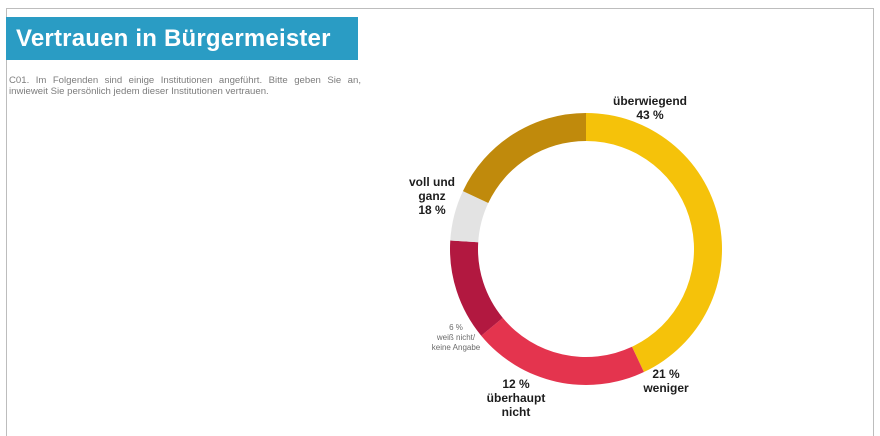  I want to click on slice-label-1: 21 % weniger, so click(665, 381).